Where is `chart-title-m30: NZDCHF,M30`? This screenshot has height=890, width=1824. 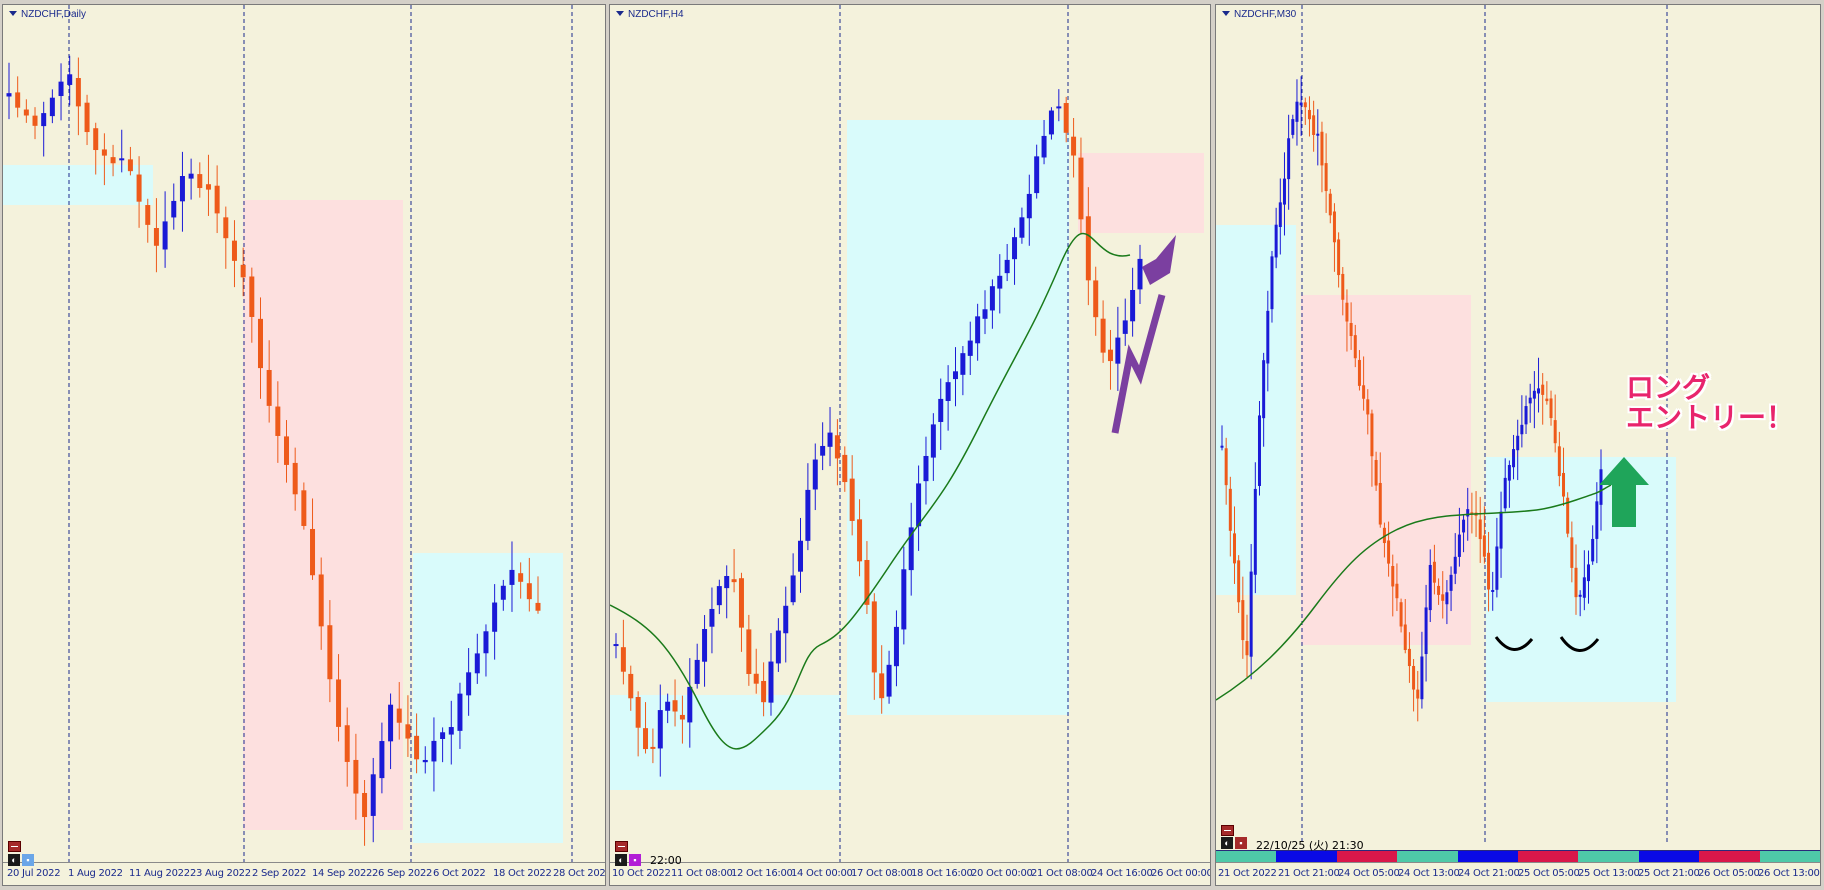 chart-title-m30: NZDCHF,M30 is located at coordinates (1259, 14).